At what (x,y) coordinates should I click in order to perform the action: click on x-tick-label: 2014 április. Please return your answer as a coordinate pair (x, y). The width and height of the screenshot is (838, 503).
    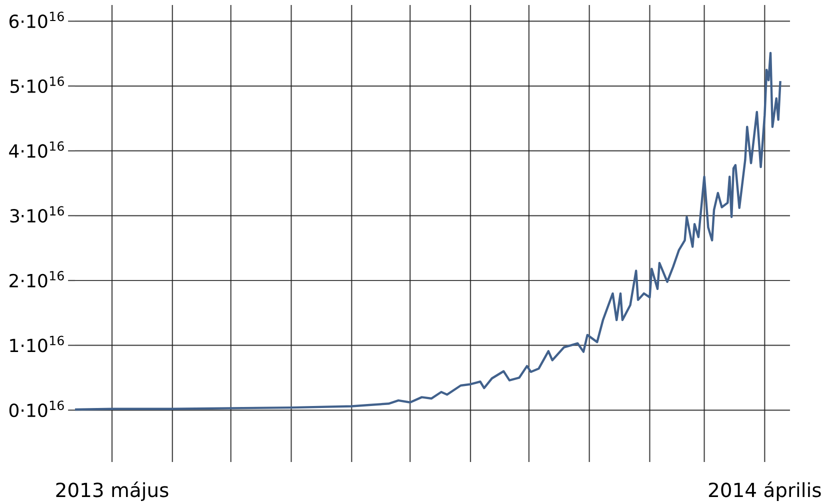
    Looking at the image, I should click on (764, 491).